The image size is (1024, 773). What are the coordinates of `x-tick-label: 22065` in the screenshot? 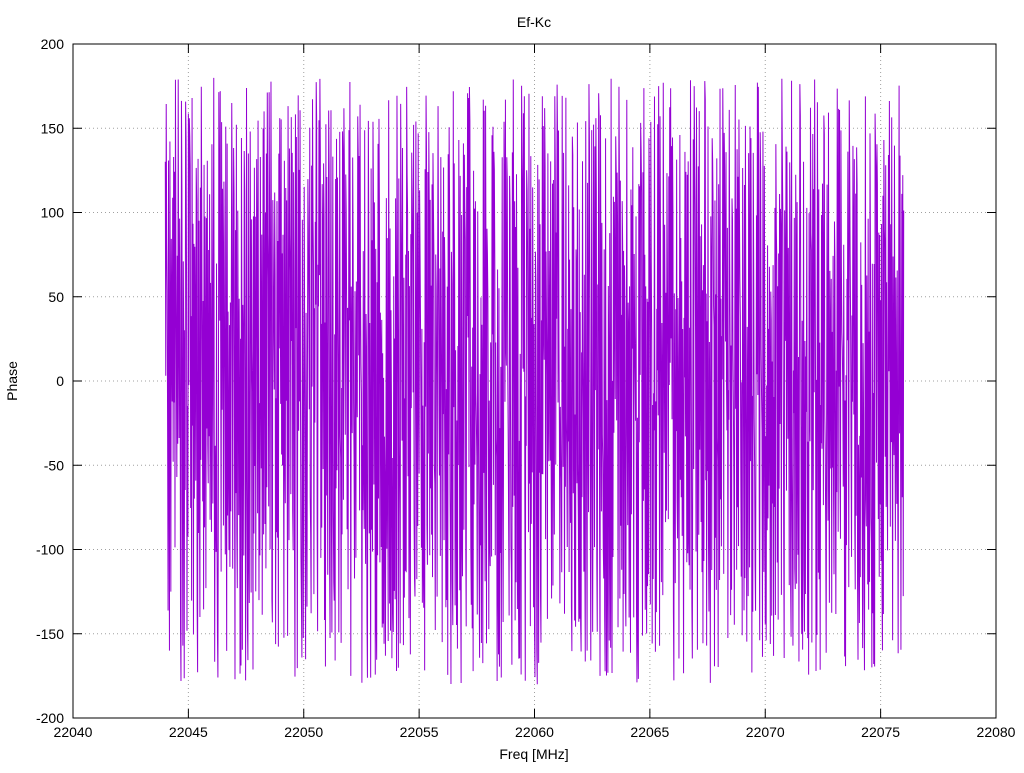 It's located at (649, 732).